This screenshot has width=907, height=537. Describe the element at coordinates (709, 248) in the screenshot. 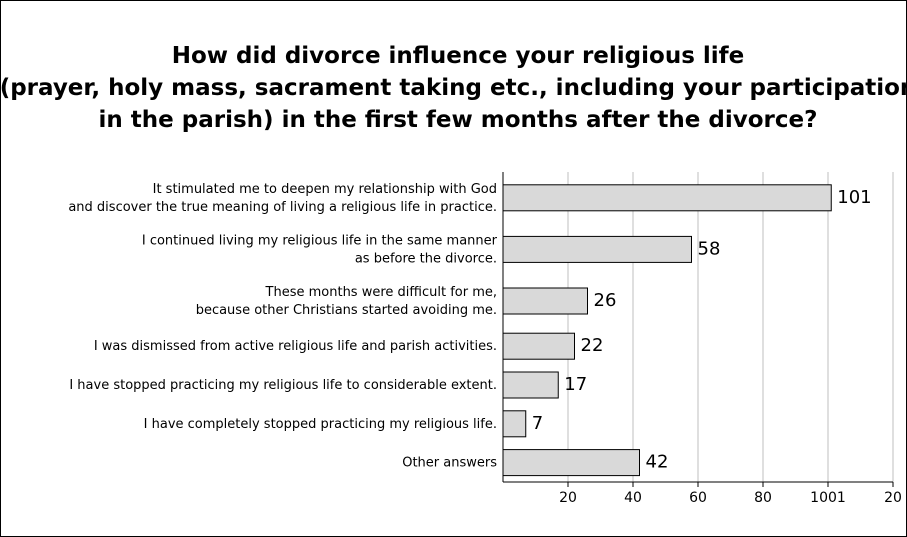

I see `value-label: 58` at that location.